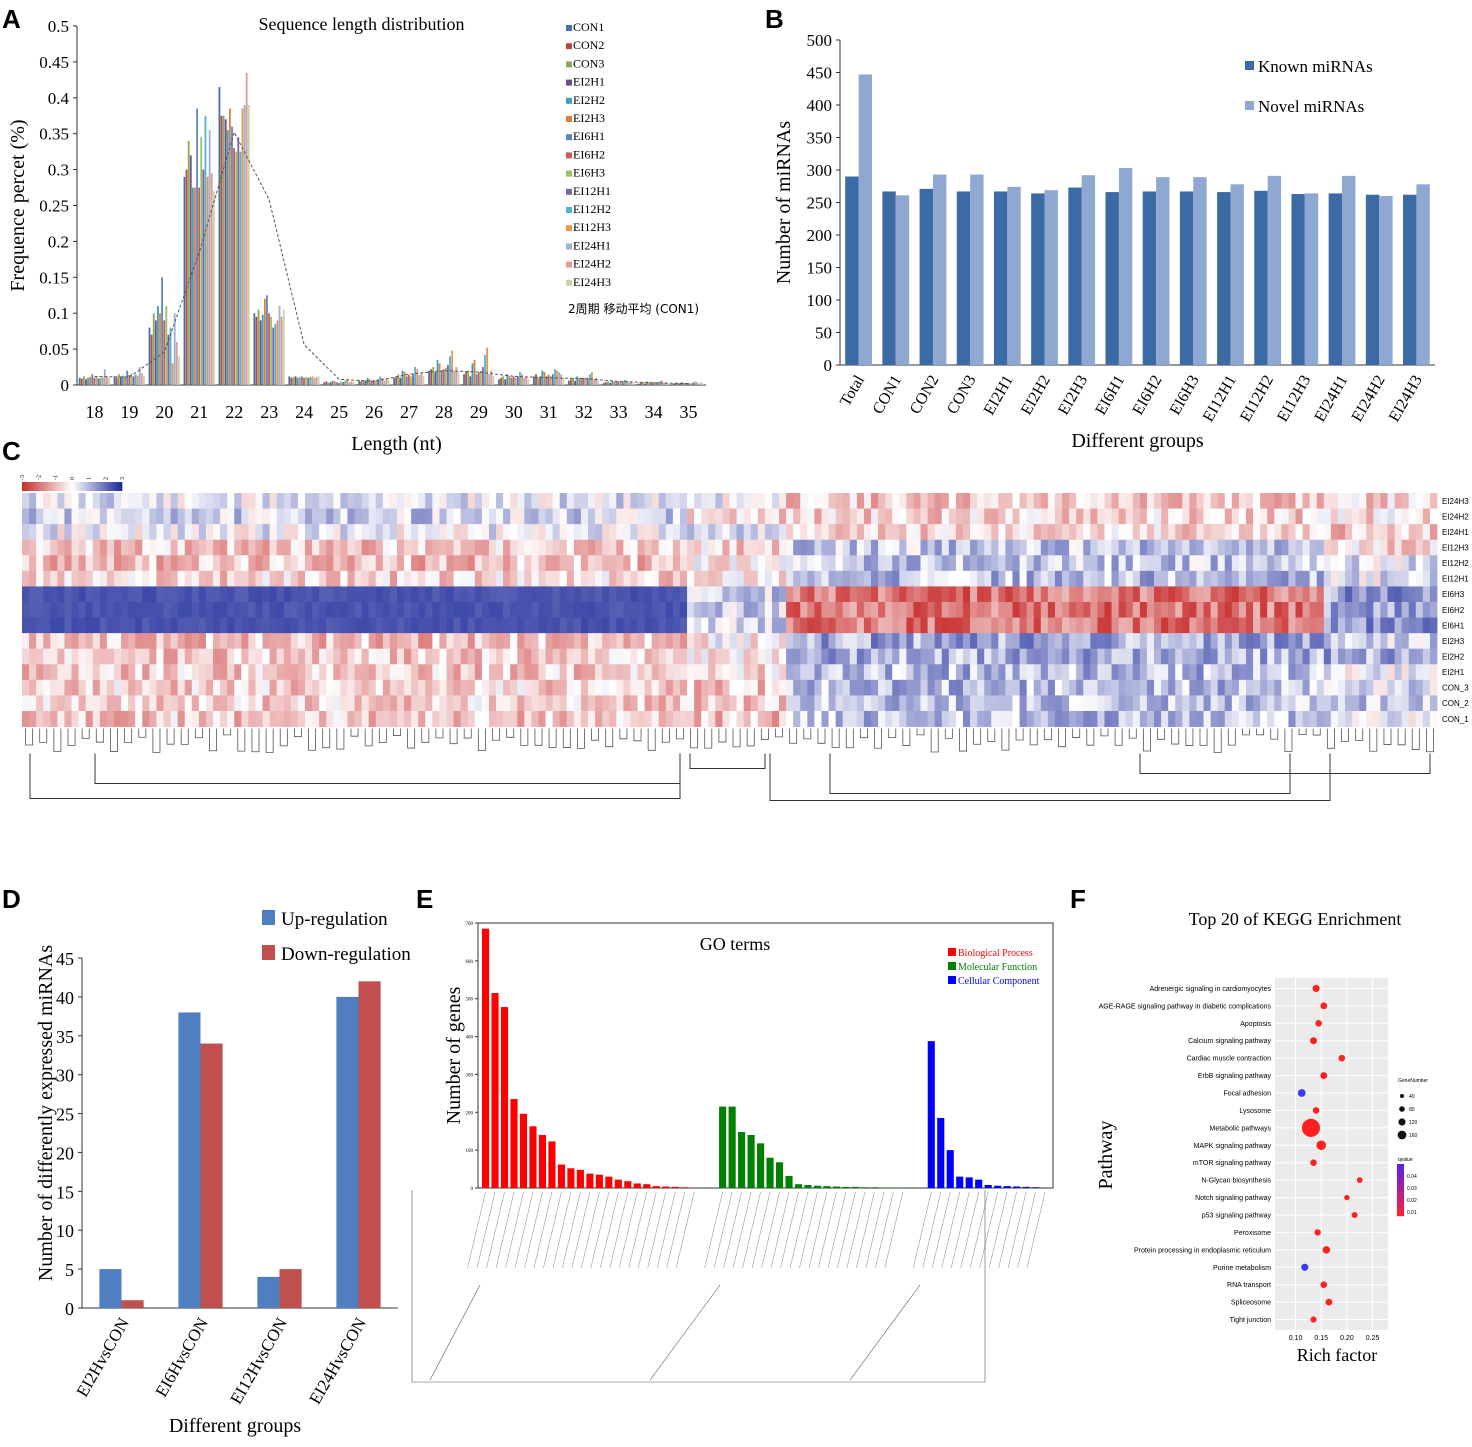 The image size is (1472, 1447). Describe the element at coordinates (585, 382) in the screenshot. I see `bar-32-EI6H3` at that location.